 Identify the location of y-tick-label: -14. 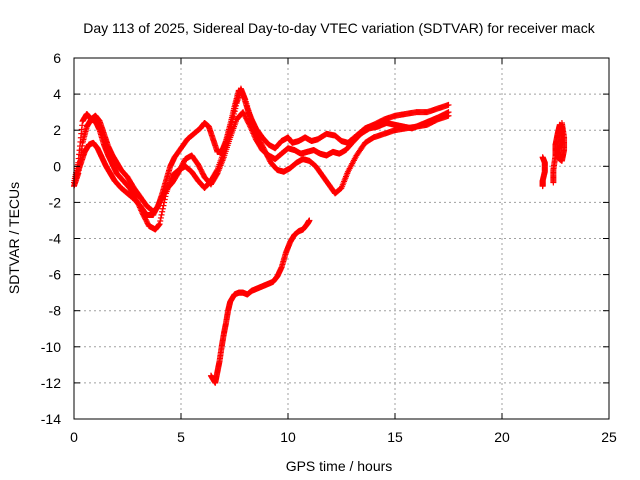
(51, 419).